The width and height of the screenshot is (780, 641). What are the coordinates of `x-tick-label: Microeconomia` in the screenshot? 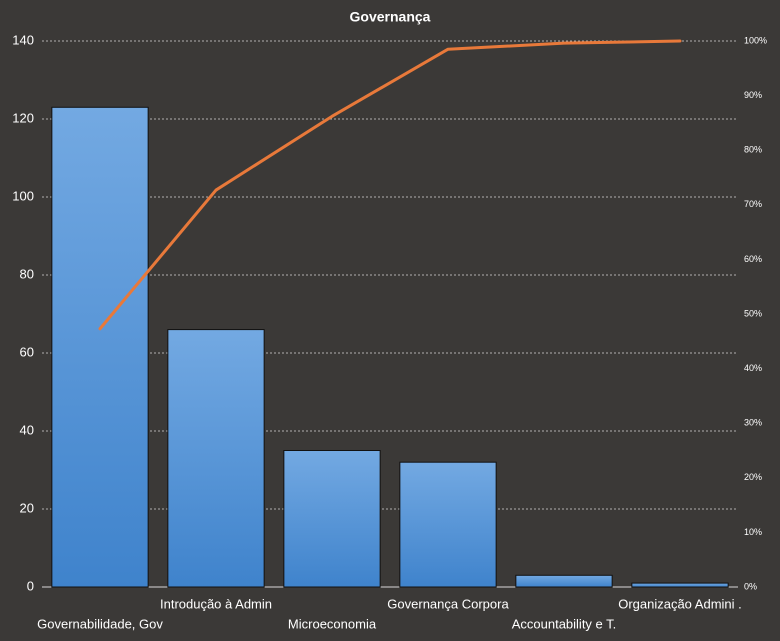 It's located at (332, 623).